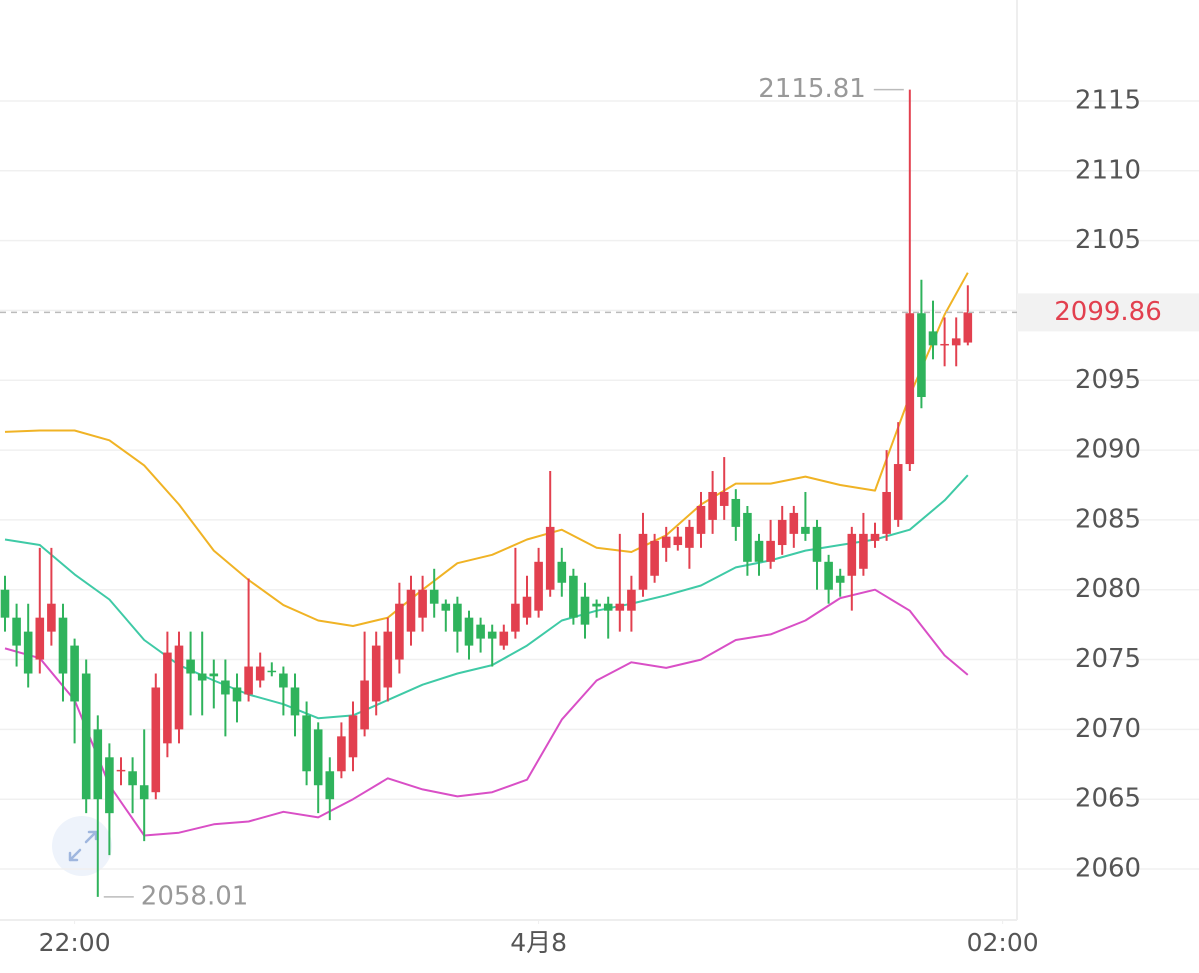  Describe the element at coordinates (75, 942) in the screenshot. I see `x-tick-label: 22:00` at that location.